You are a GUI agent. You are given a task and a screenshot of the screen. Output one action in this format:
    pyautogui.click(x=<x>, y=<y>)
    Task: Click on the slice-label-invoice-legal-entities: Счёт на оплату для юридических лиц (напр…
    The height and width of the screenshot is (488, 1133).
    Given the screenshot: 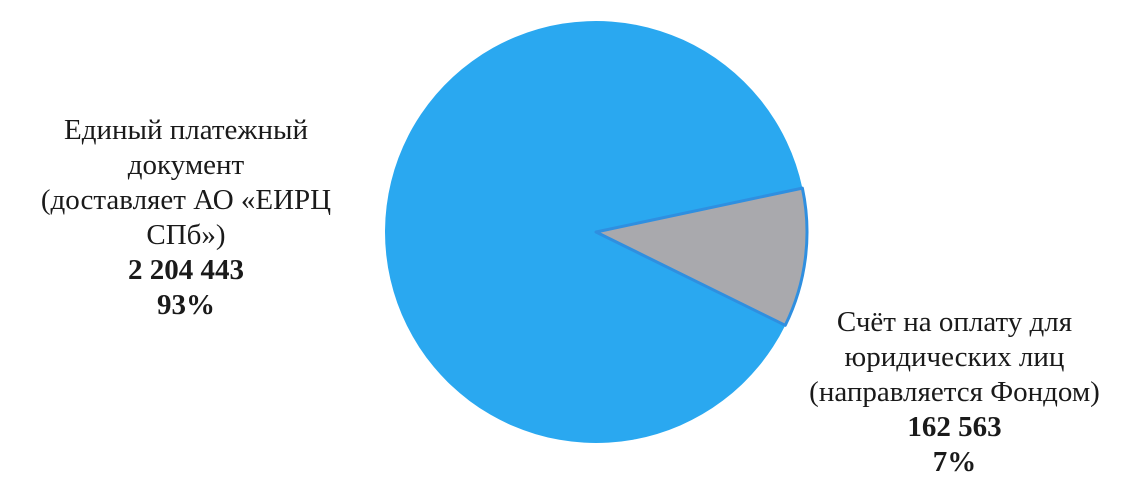 What is the action you would take?
    pyautogui.click(x=954, y=392)
    